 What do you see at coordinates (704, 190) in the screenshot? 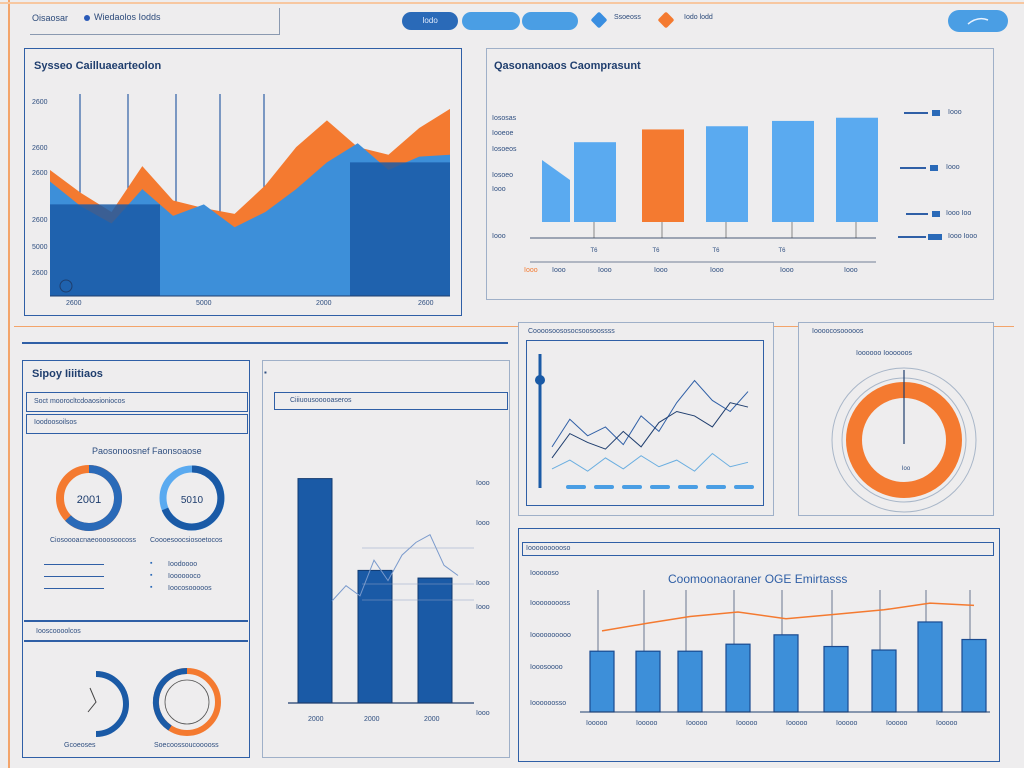
I see `comparison-bar-chart: T6 T6 T6 T6` at bounding box center [704, 190].